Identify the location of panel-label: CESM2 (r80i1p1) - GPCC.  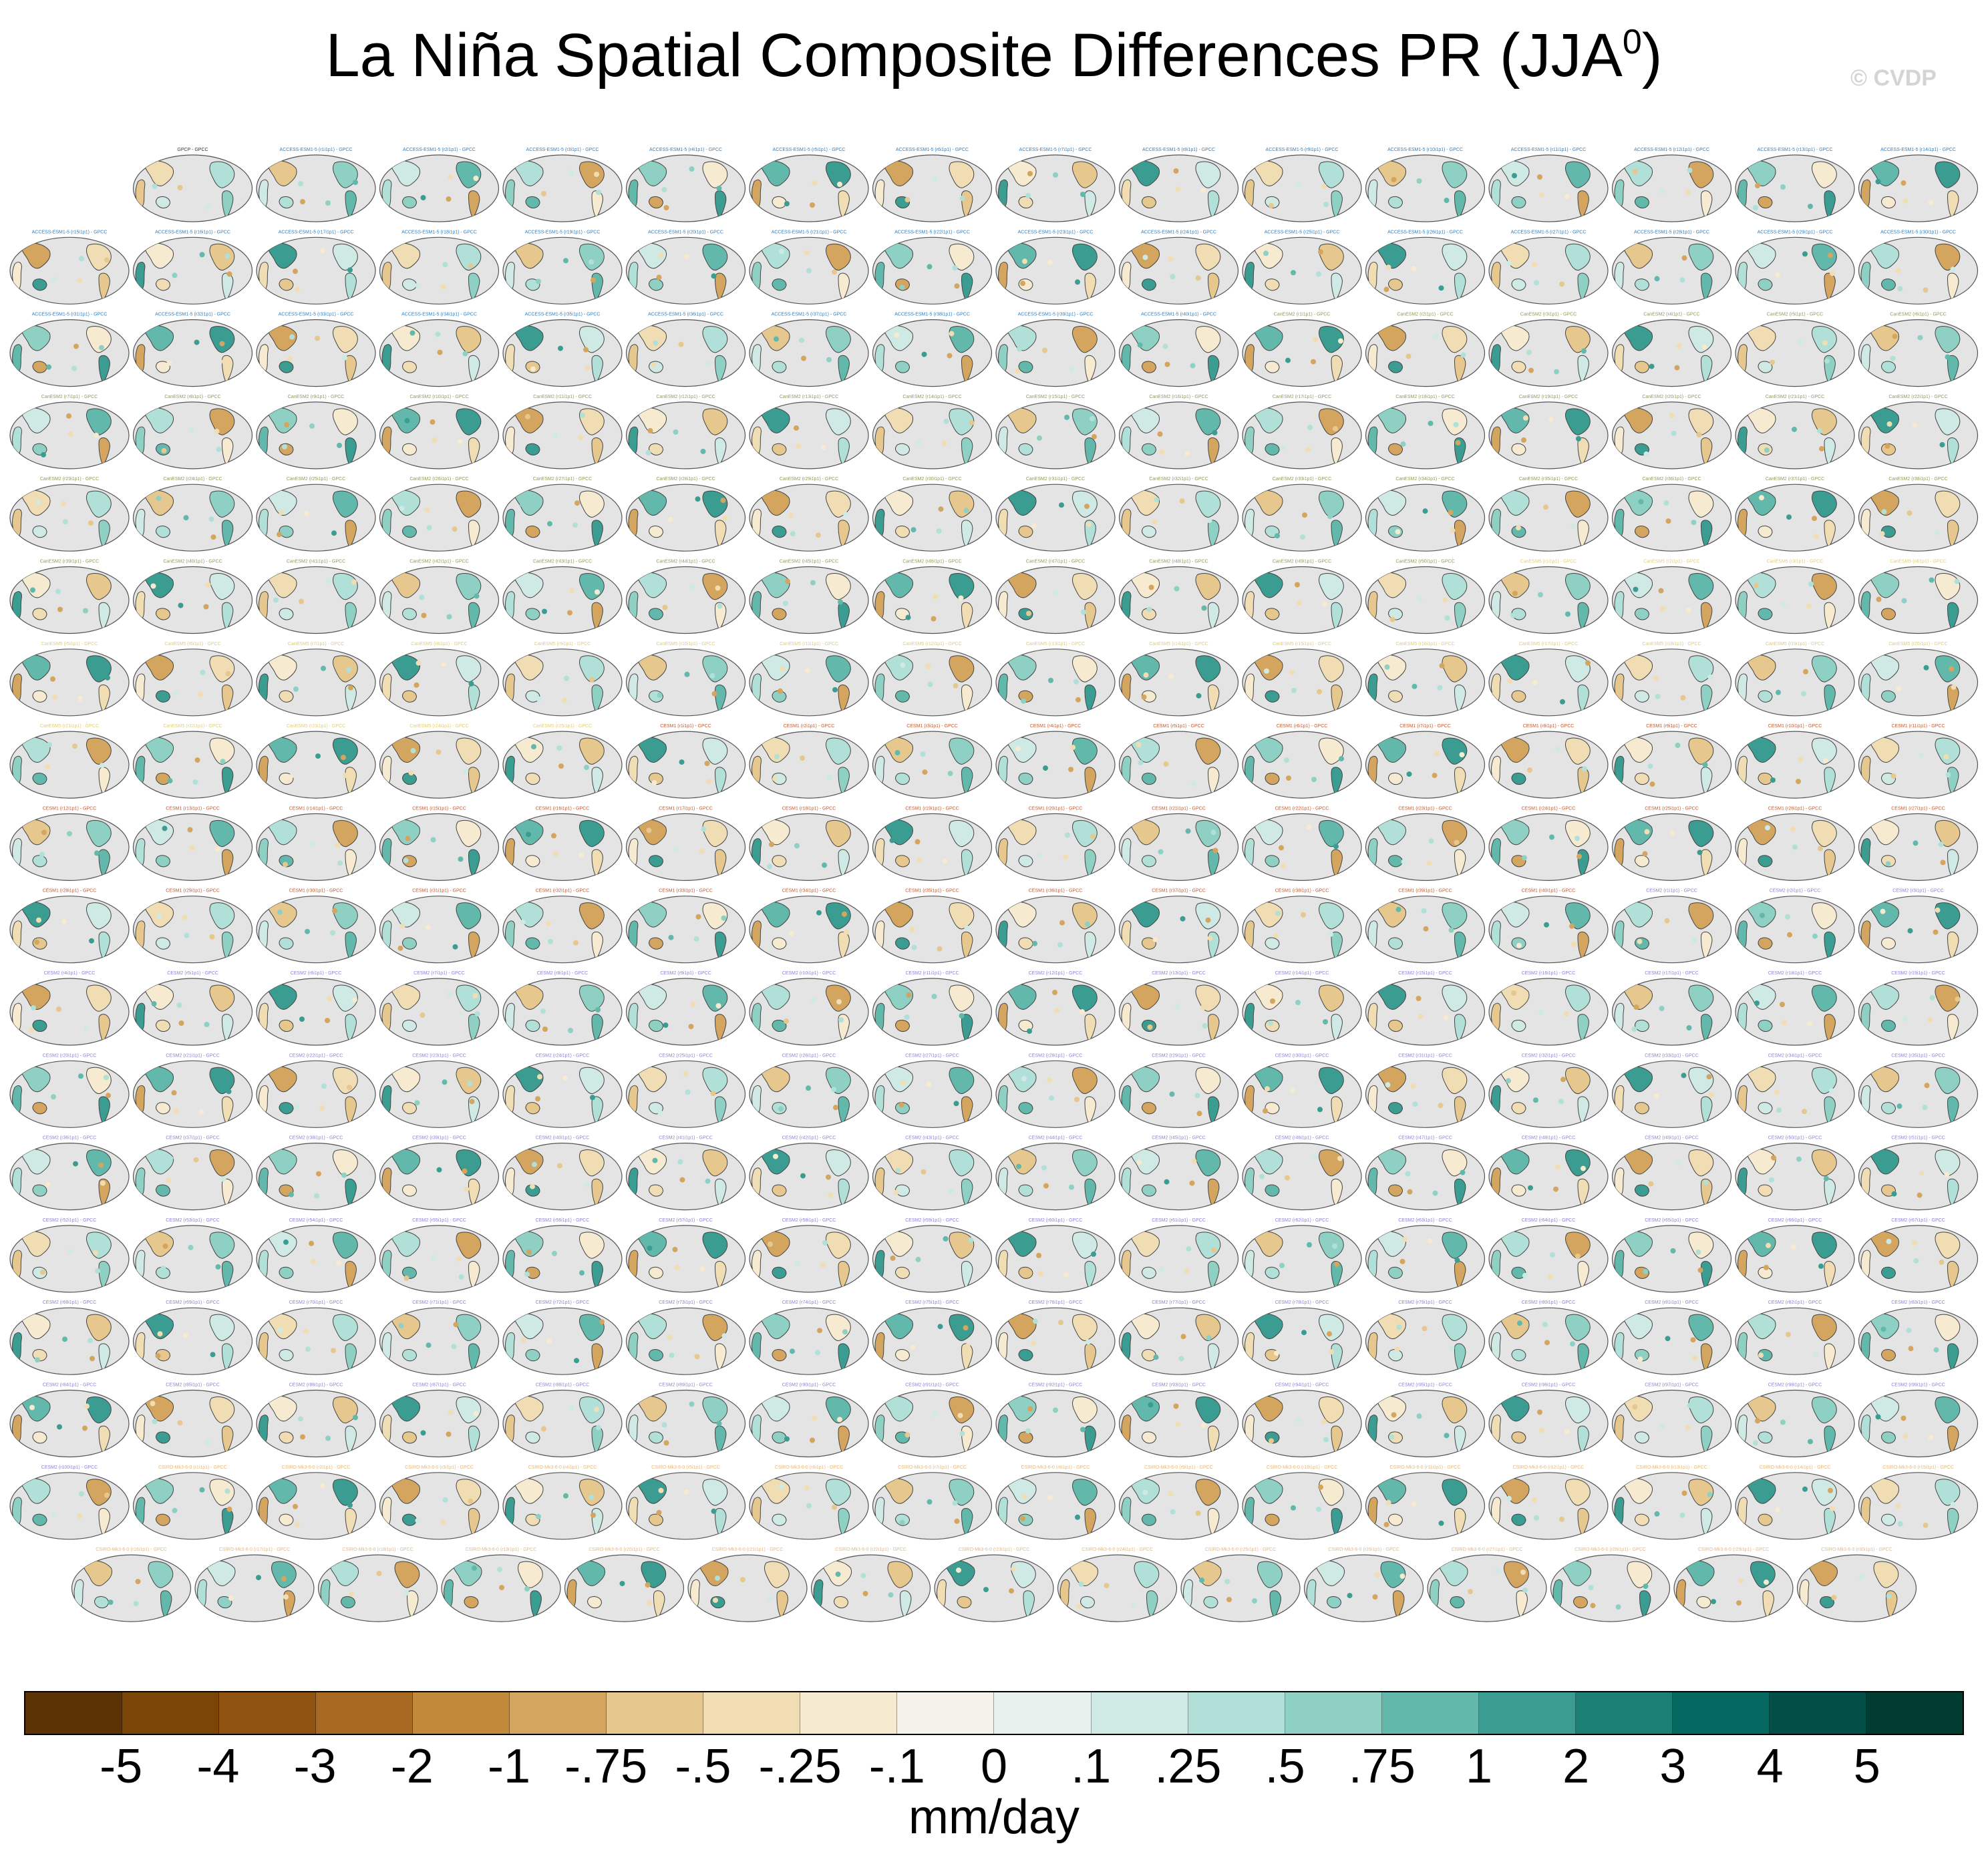
(1549, 1302).